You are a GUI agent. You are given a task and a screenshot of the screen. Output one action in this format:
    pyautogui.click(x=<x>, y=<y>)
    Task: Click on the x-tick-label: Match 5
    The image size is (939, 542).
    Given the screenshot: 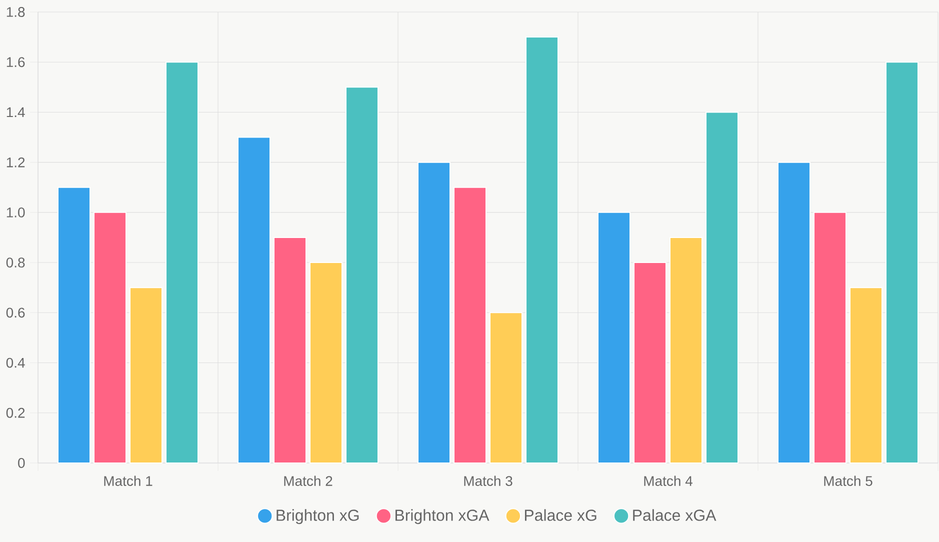 What is the action you would take?
    pyautogui.click(x=848, y=481)
    